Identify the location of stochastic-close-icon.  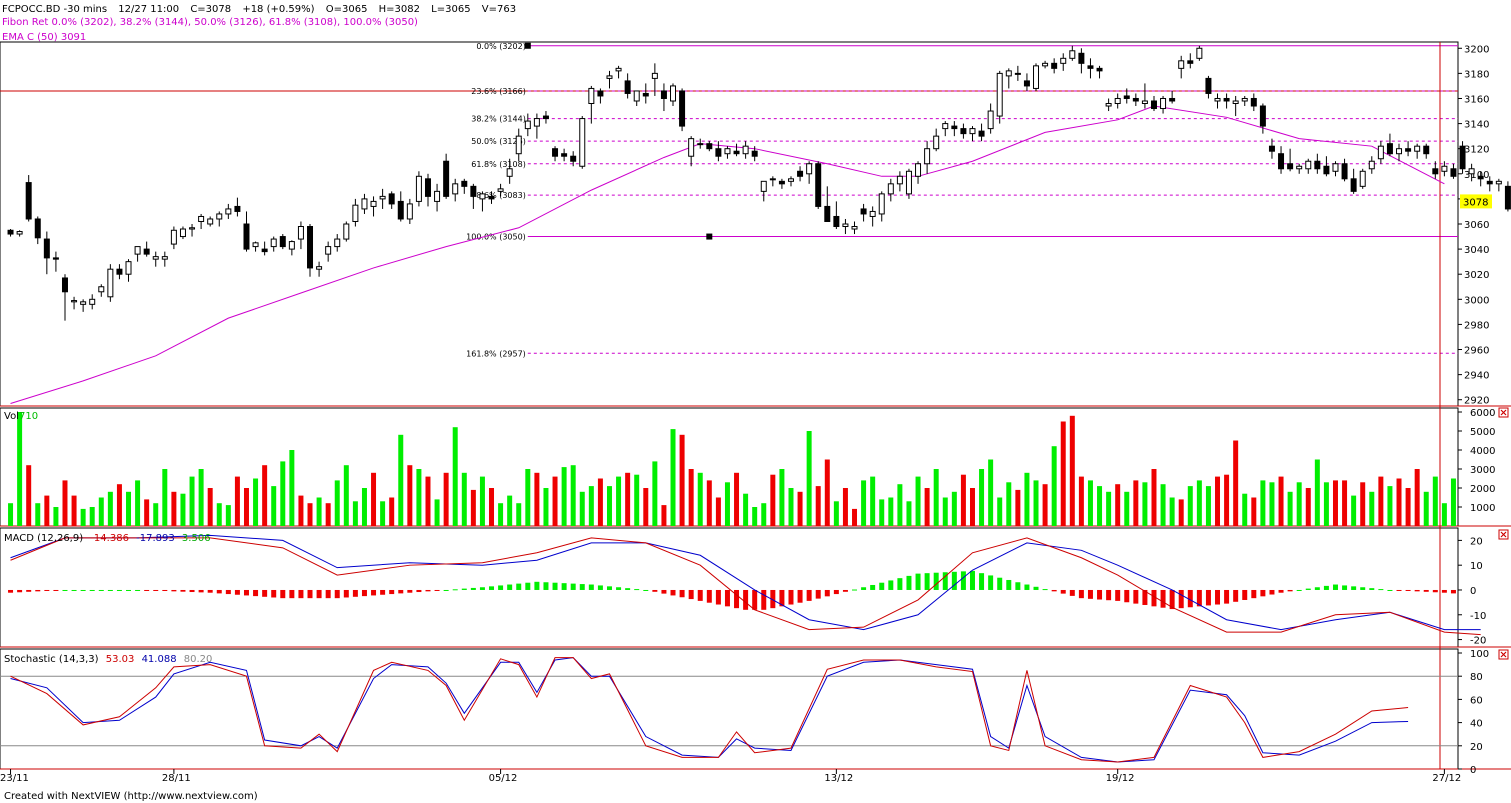
(1503, 654).